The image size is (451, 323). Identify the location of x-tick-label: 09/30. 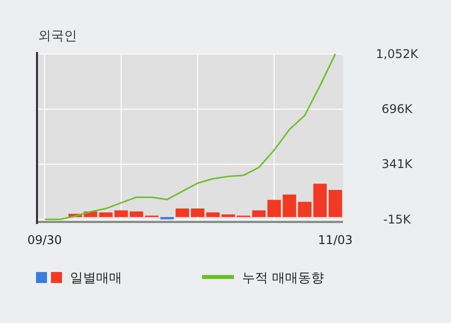
(44, 240).